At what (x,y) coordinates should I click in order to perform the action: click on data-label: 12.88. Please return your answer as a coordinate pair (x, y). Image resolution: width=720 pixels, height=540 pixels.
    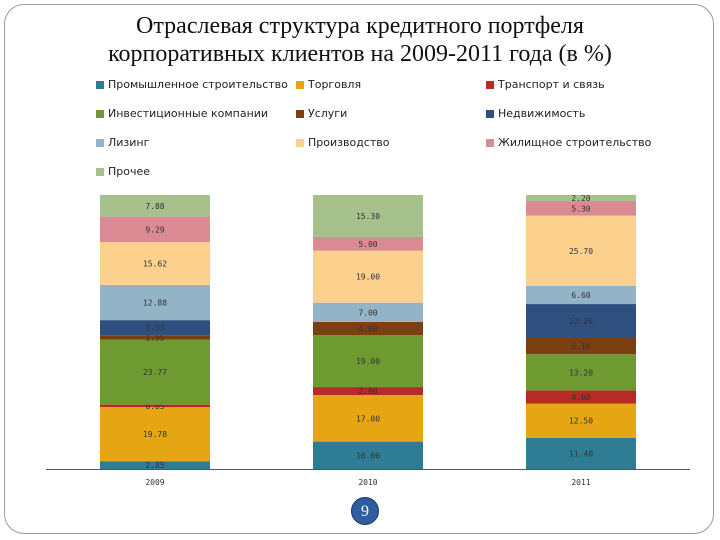
    Looking at the image, I should click on (155, 302).